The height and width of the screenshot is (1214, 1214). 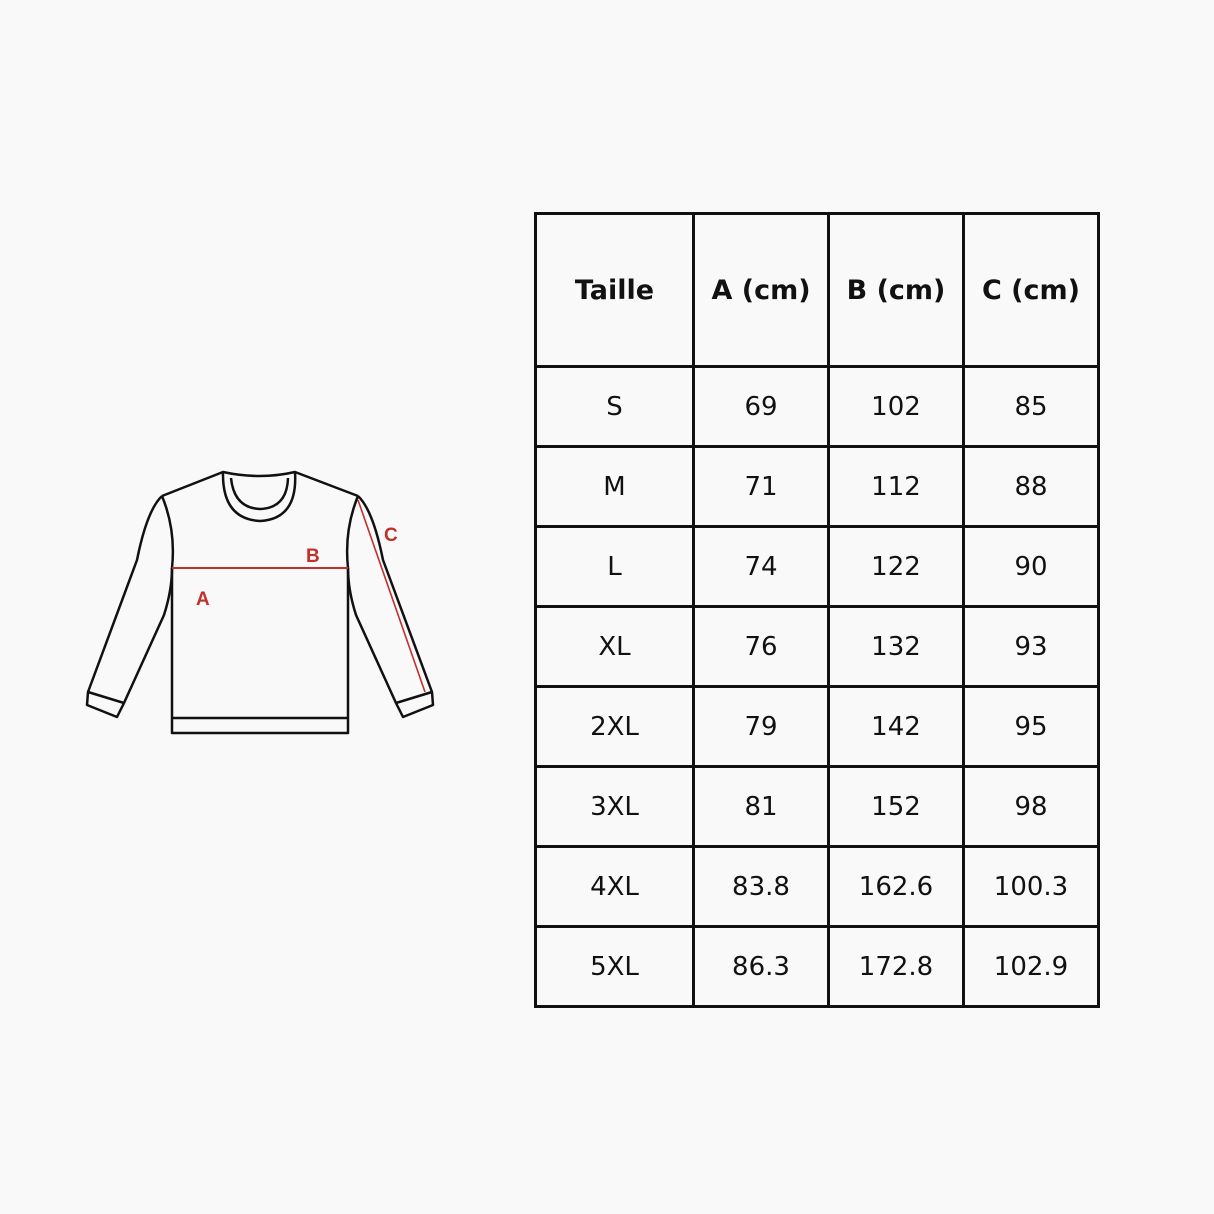 I want to click on label-c: C, so click(x=391, y=535).